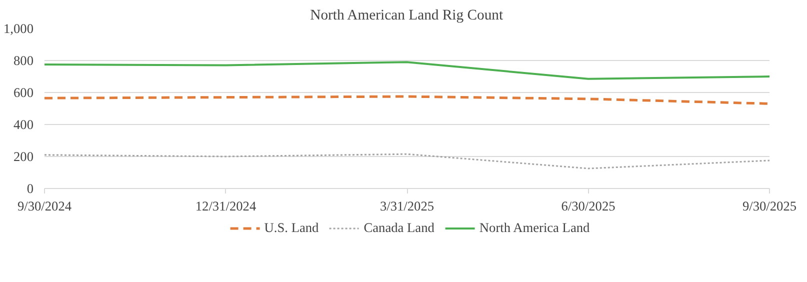 This screenshot has width=807, height=282. I want to click on x-tick-label: 3/31/2025, so click(407, 206).